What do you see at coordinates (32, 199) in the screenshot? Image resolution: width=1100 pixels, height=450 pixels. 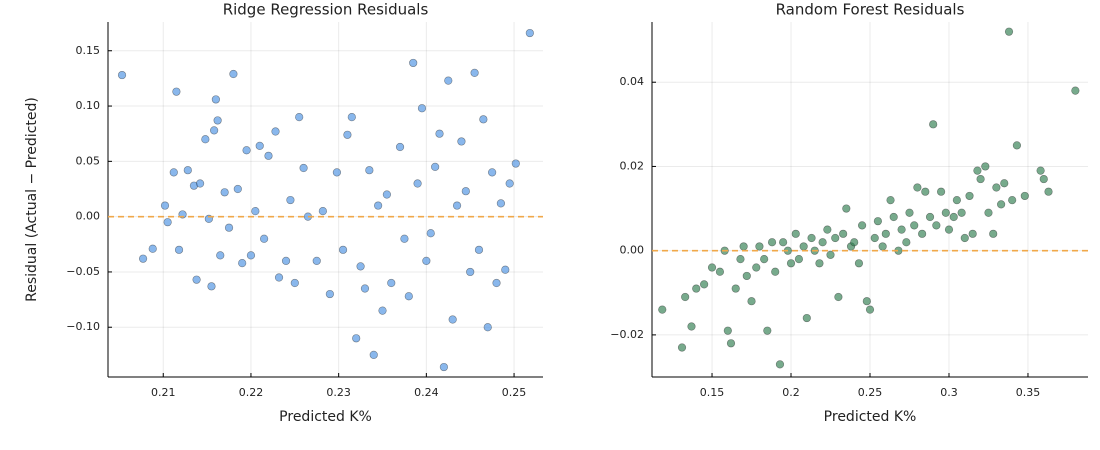 I see `y-axis-label: Residual (Actual − Predicted)` at bounding box center [32, 199].